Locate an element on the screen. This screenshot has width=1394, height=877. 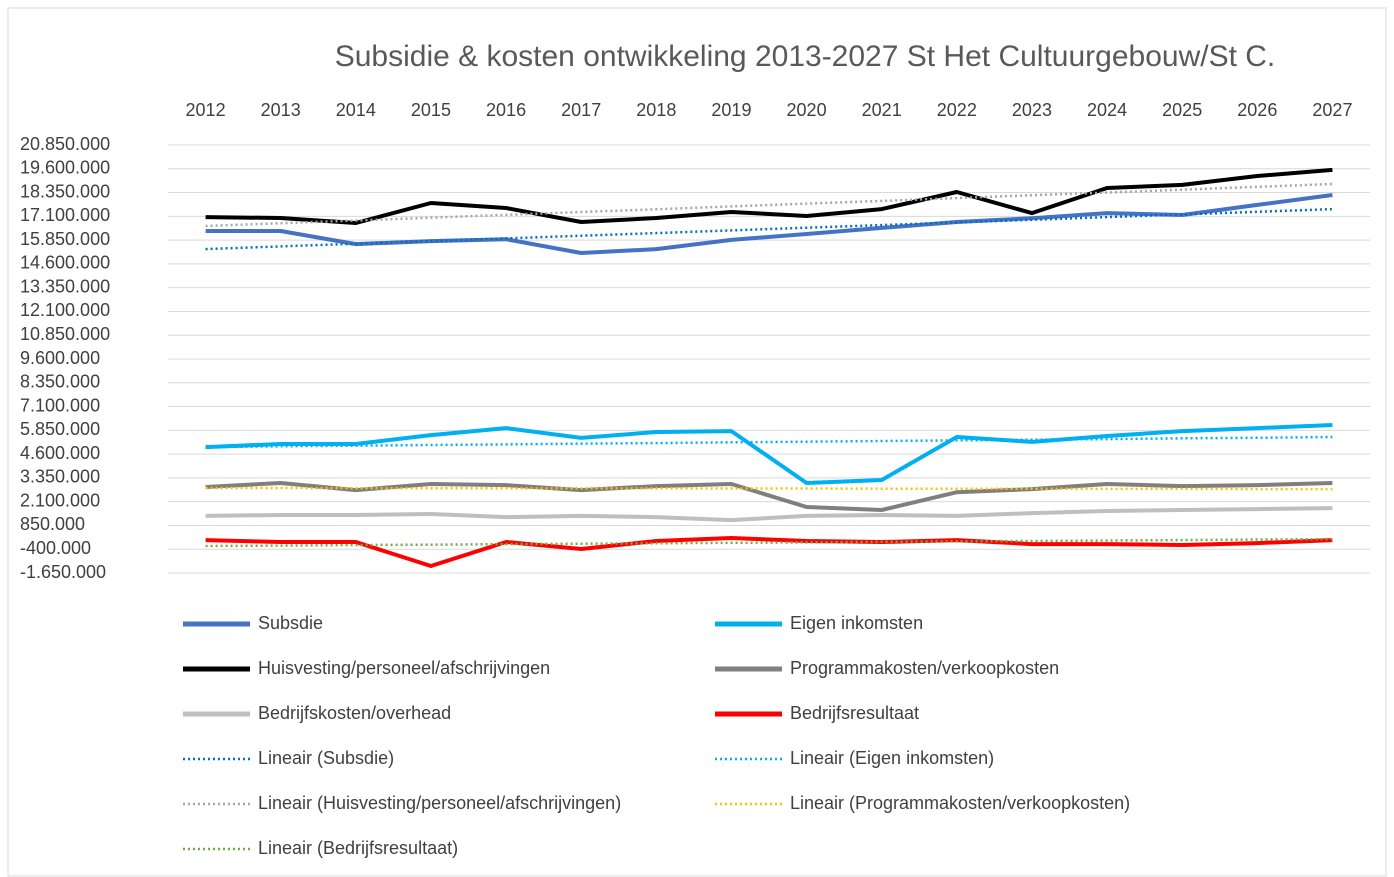
x-tick-label: 2012 is located at coordinates (206, 110).